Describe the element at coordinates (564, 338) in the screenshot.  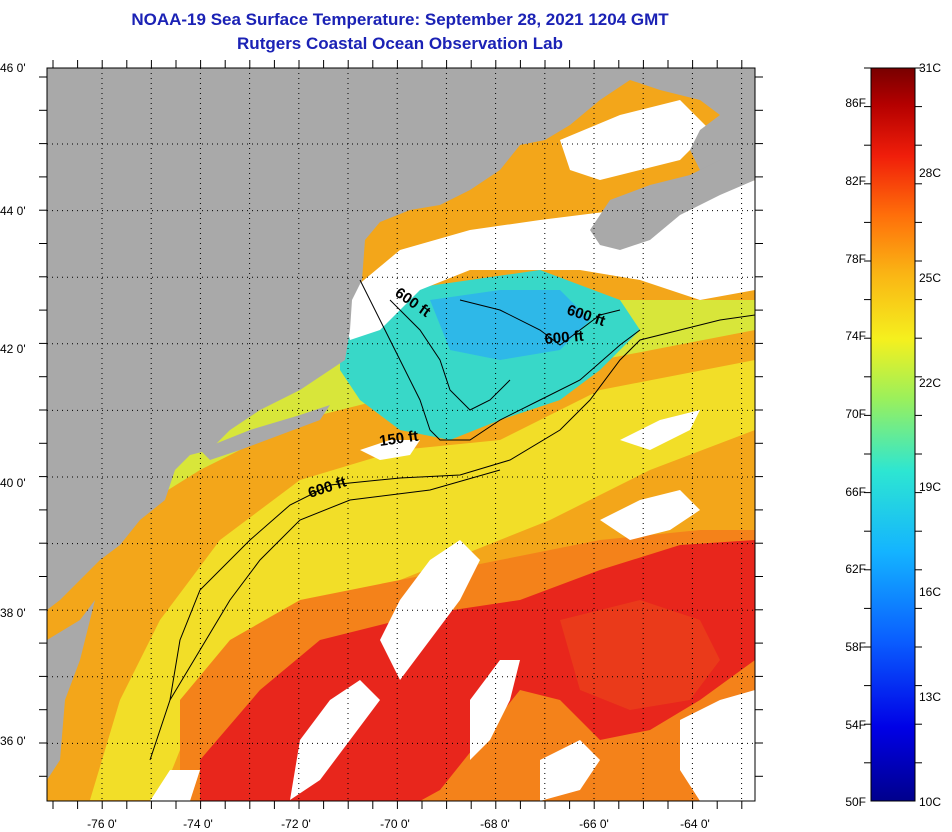
I see `contour-label: 600 ft` at that location.